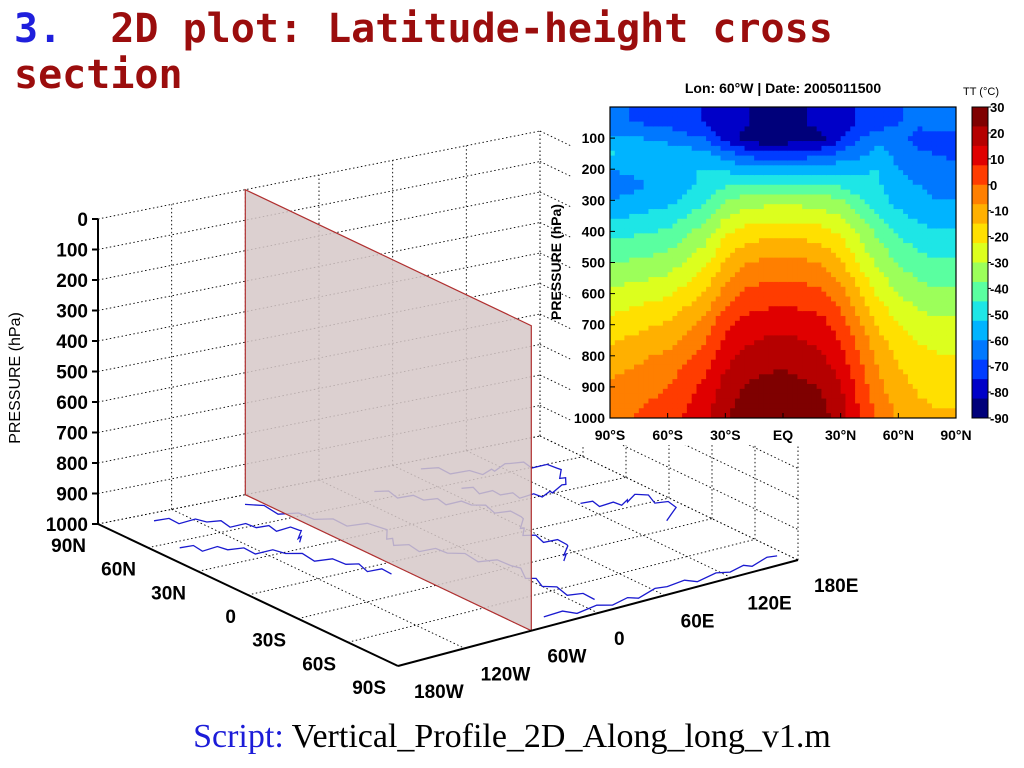 The width and height of the screenshot is (1024, 768). I want to click on grid-line, so click(319, 205).